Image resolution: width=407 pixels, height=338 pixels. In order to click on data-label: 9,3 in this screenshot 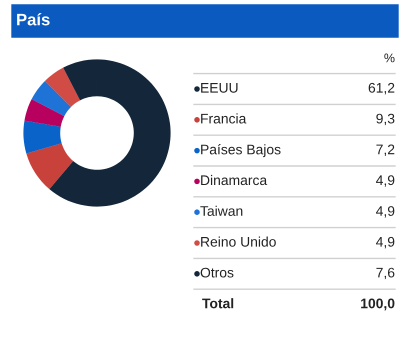, I will do `click(385, 120)`.